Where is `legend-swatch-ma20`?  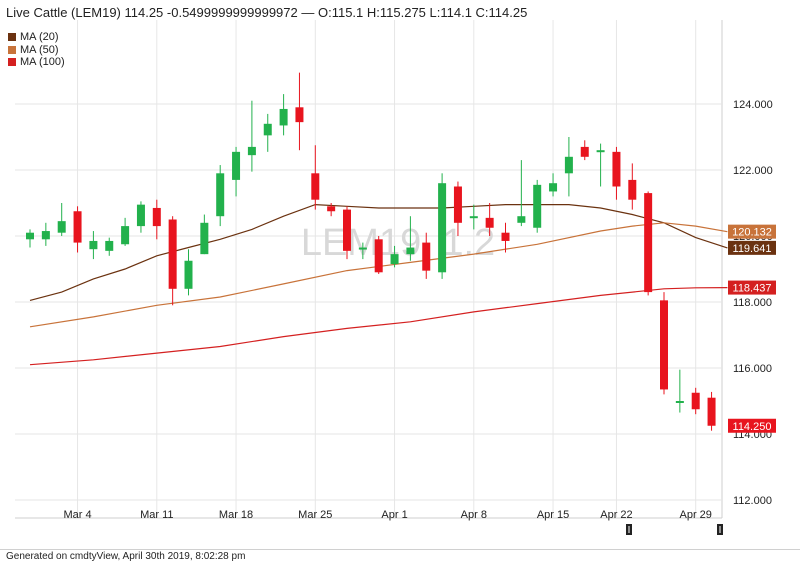 legend-swatch-ma20 is located at coordinates (12, 37).